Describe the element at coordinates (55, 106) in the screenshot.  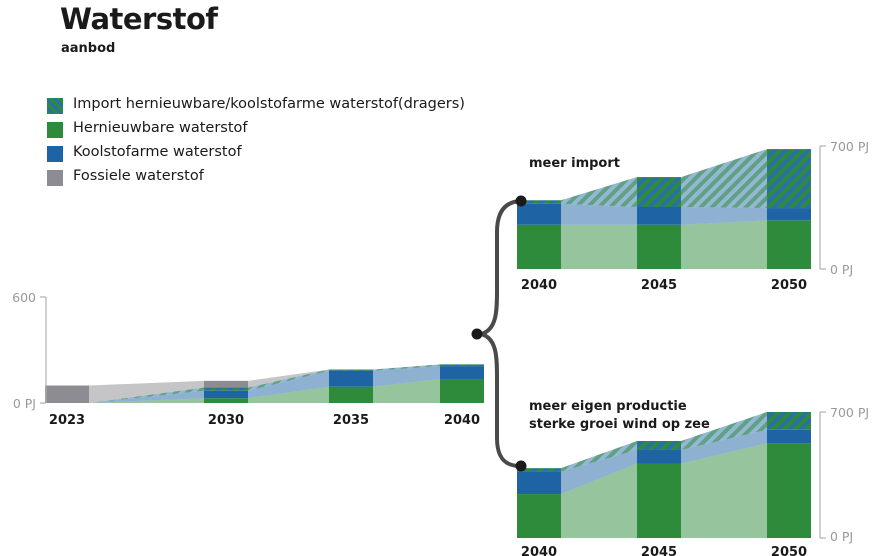
I see `legend-swatch-import` at that location.